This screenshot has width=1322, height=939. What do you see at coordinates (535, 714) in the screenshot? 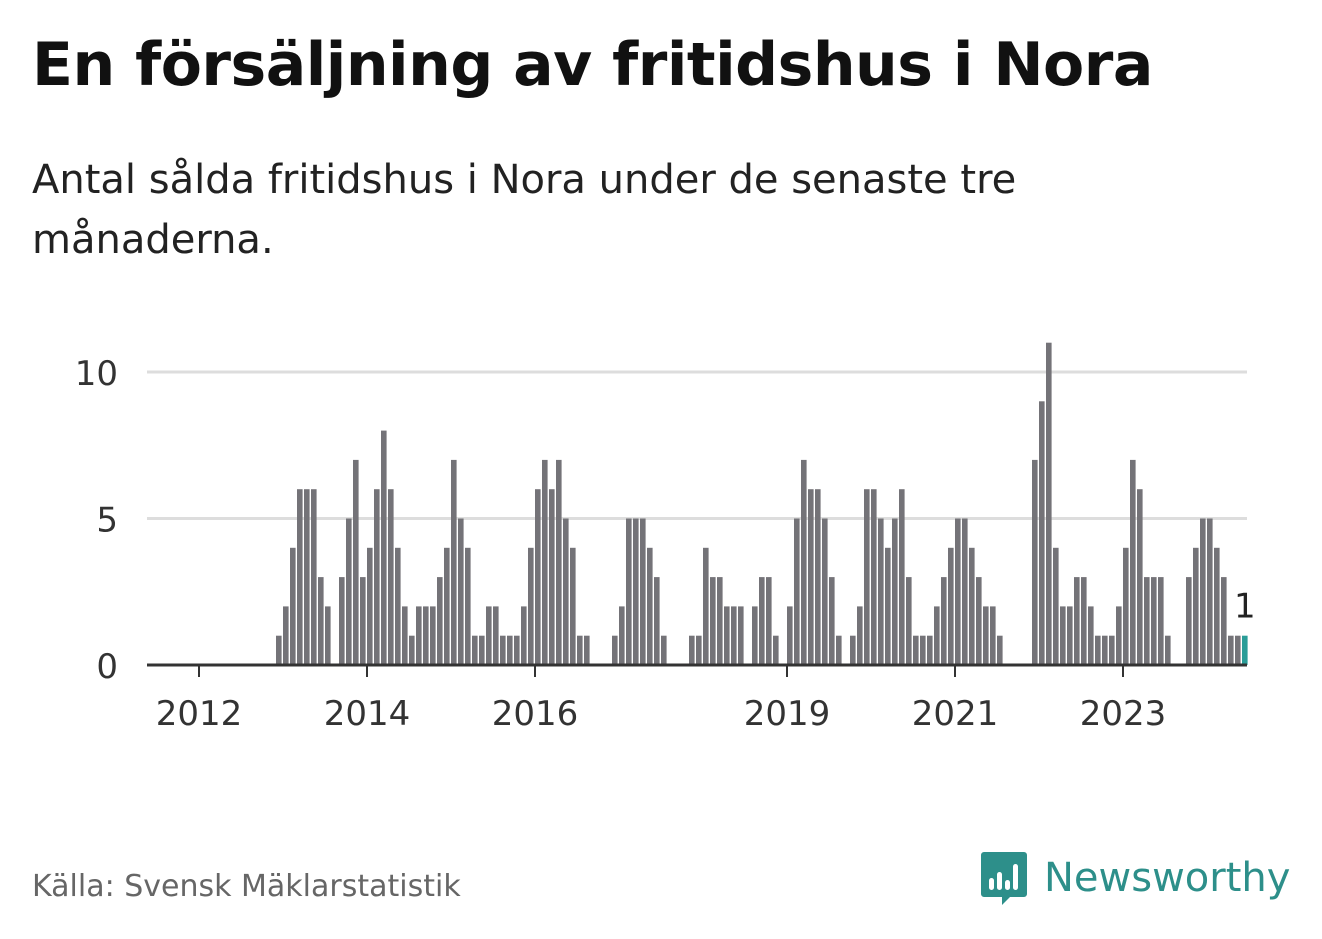
I see `x-tick-label: 2016` at bounding box center [535, 714].